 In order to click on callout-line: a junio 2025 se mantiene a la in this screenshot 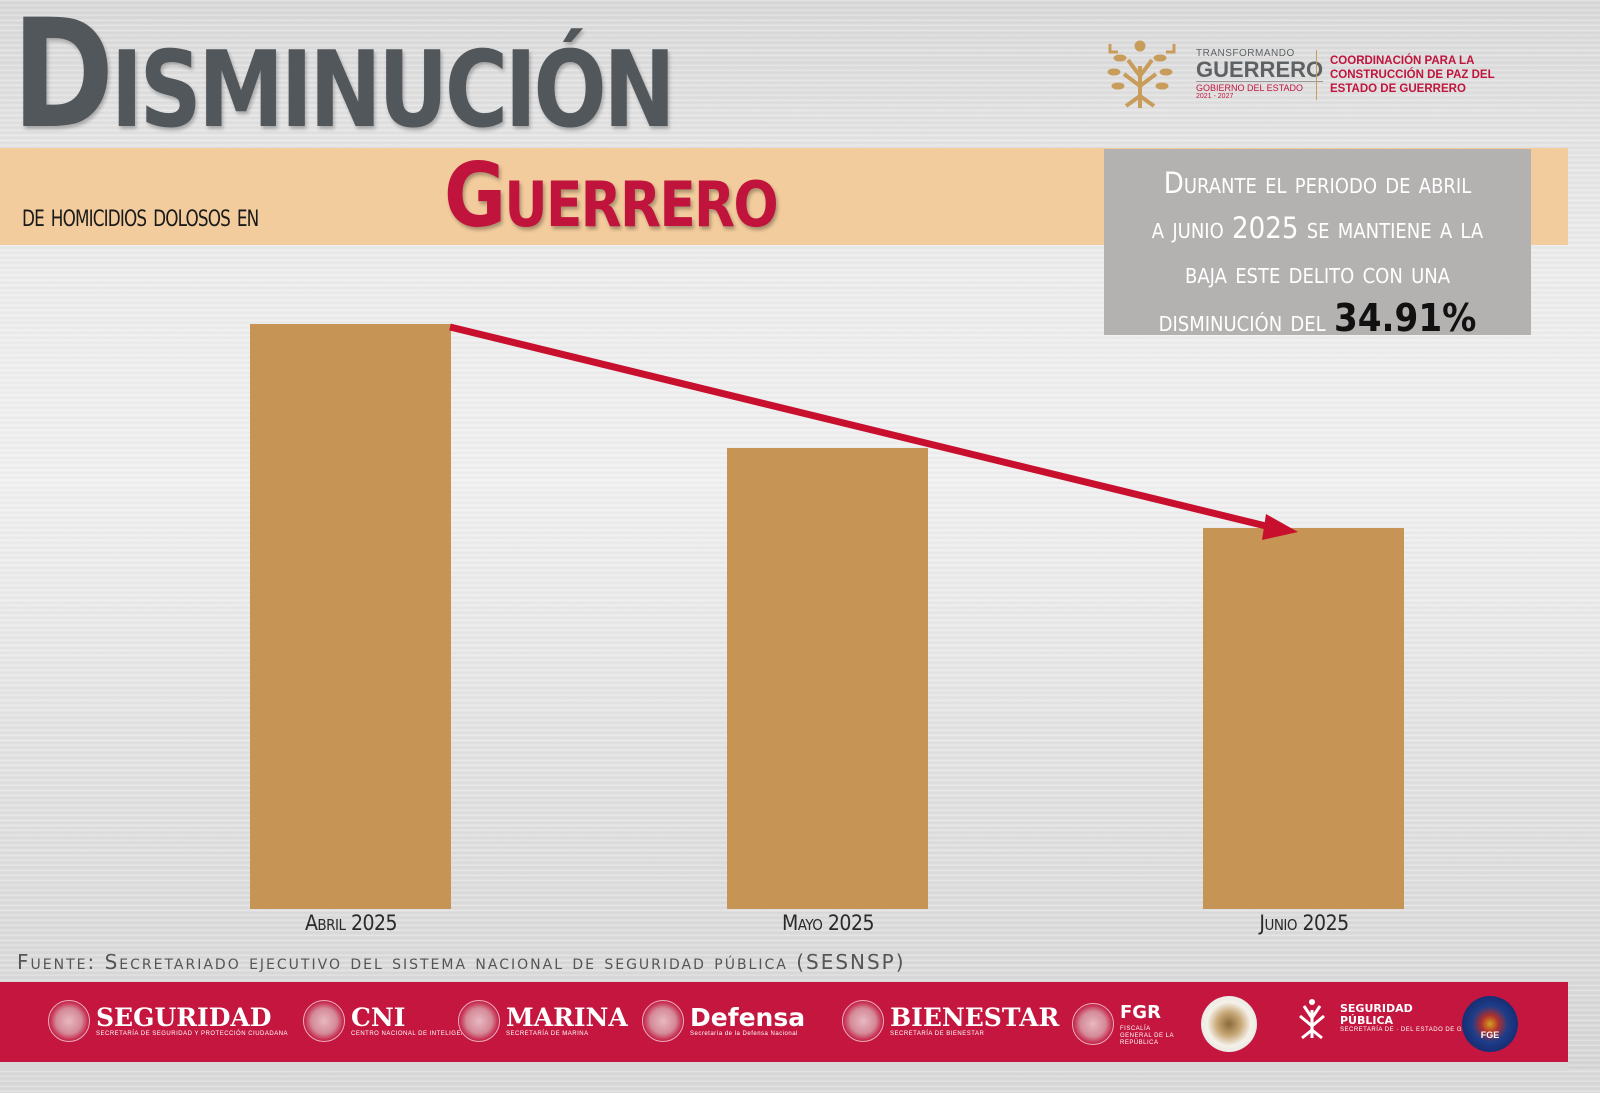, I will do `click(1317, 228)`.